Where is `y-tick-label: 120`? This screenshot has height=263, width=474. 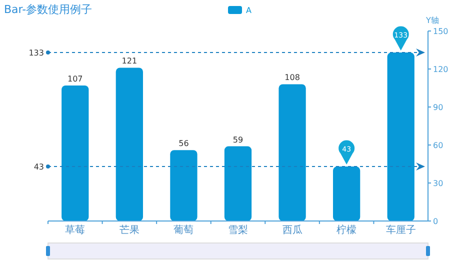 y-tick-label: 120 is located at coordinates (440, 69).